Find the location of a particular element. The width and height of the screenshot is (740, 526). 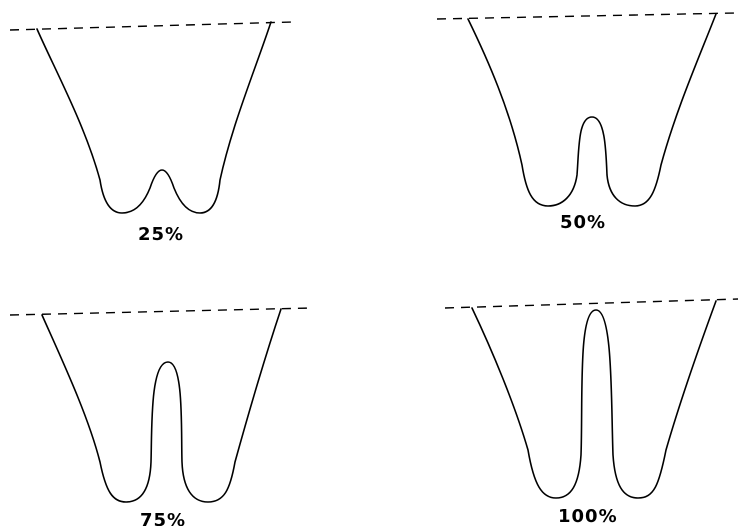

percent-label: 50% is located at coordinates (583, 222).